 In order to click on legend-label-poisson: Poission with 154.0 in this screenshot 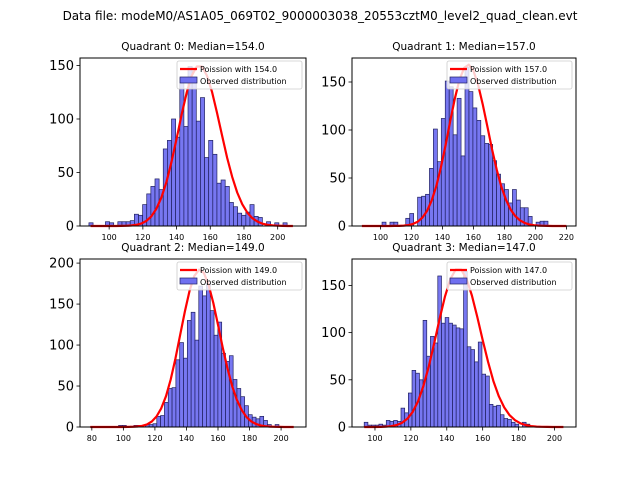, I will do `click(238, 69)`.